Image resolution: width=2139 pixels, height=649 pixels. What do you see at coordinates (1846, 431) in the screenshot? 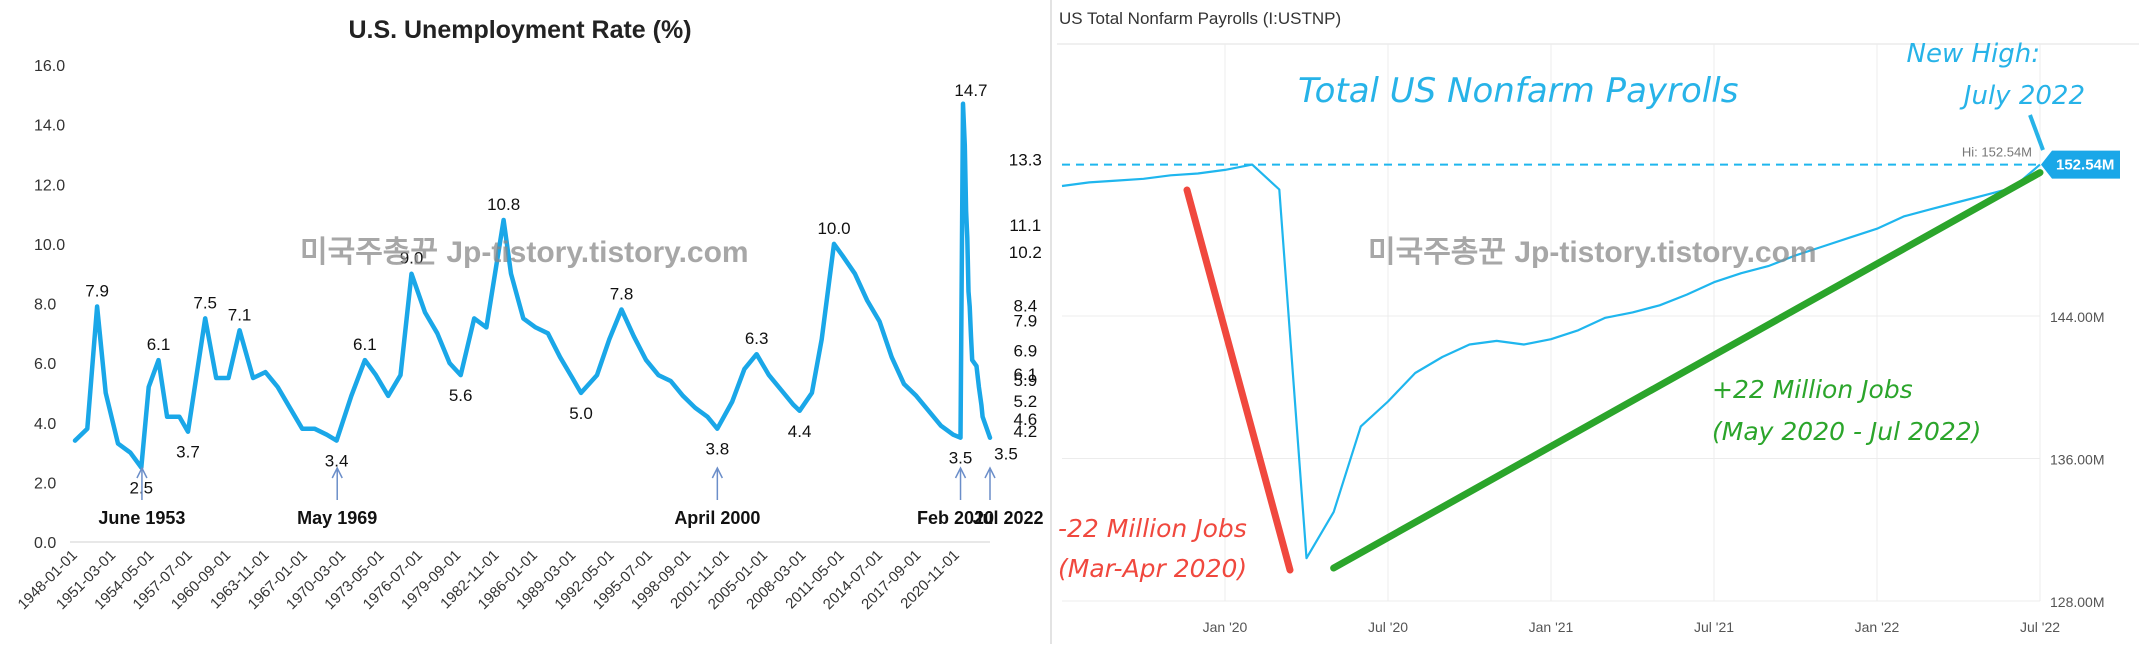
I see `job-gain-label-line2: (May 2020 - Jul 2022)` at bounding box center [1846, 431].